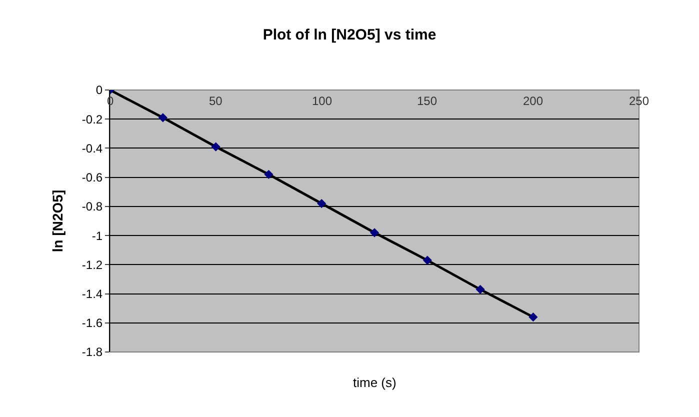  I want to click on x-tick-label: 250, so click(639, 101).